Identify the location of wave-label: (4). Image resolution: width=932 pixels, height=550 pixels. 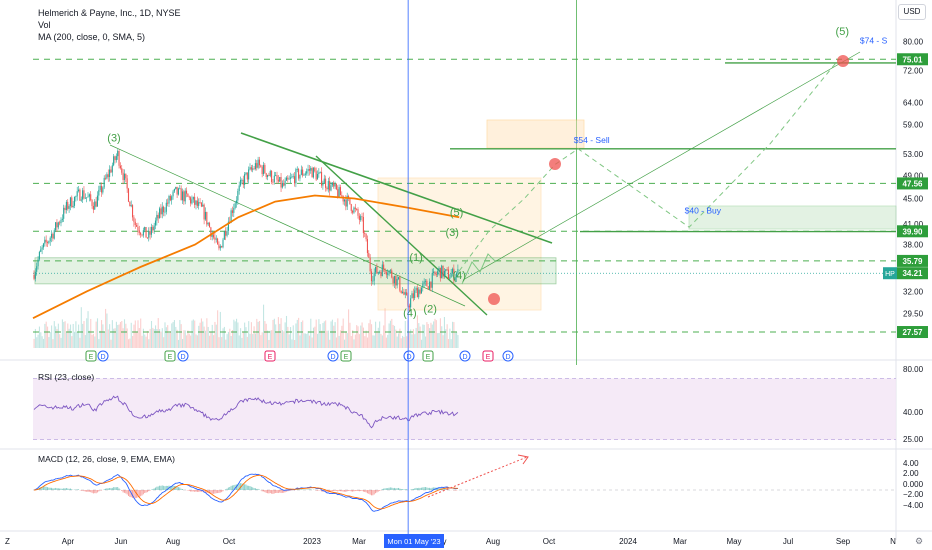
(458, 276).